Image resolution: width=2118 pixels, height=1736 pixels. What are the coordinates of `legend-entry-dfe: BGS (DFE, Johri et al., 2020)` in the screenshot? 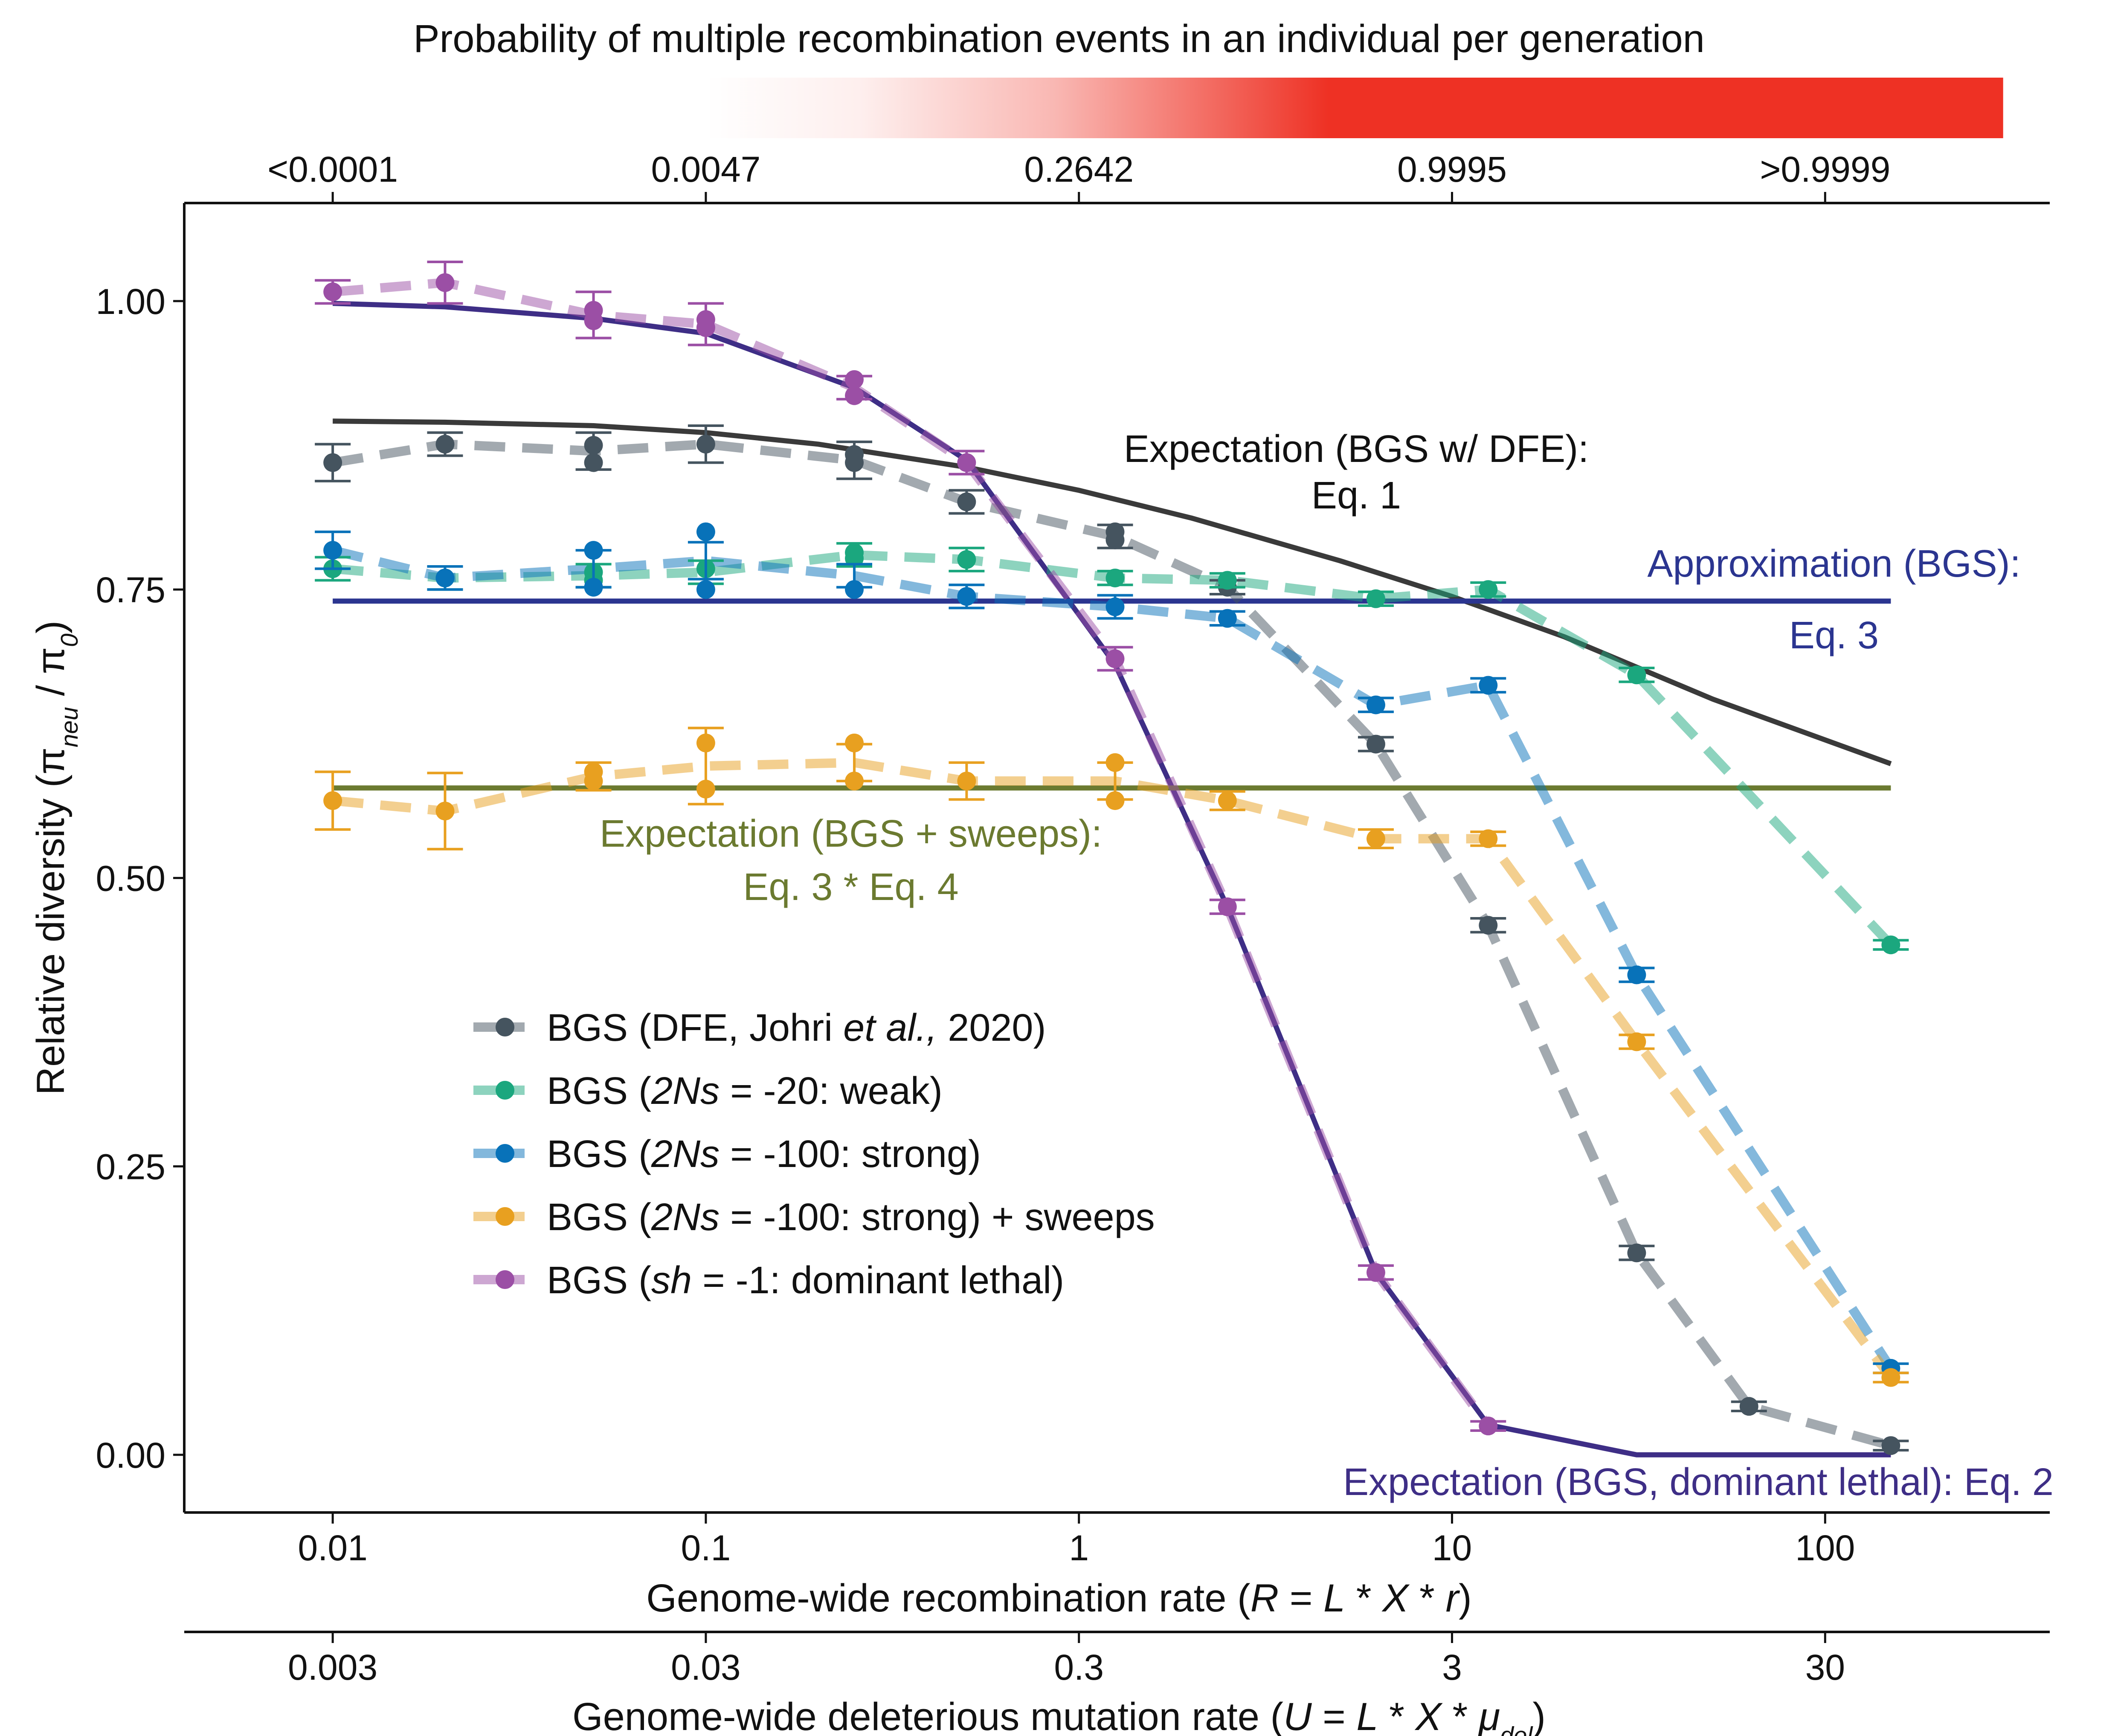 It's located at (759, 1028).